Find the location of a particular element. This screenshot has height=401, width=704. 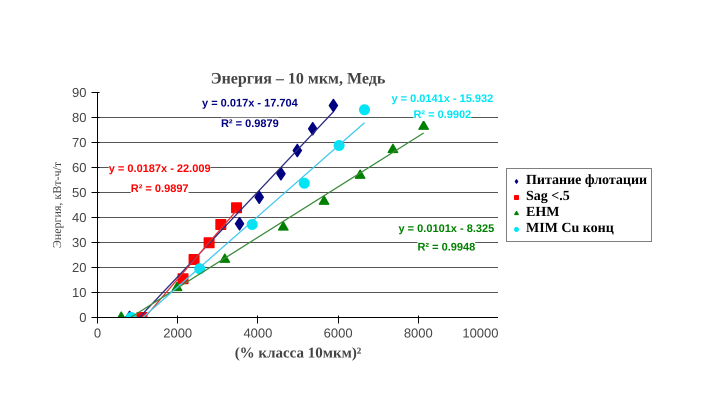

x-tick-label: 8000 is located at coordinates (418, 333).